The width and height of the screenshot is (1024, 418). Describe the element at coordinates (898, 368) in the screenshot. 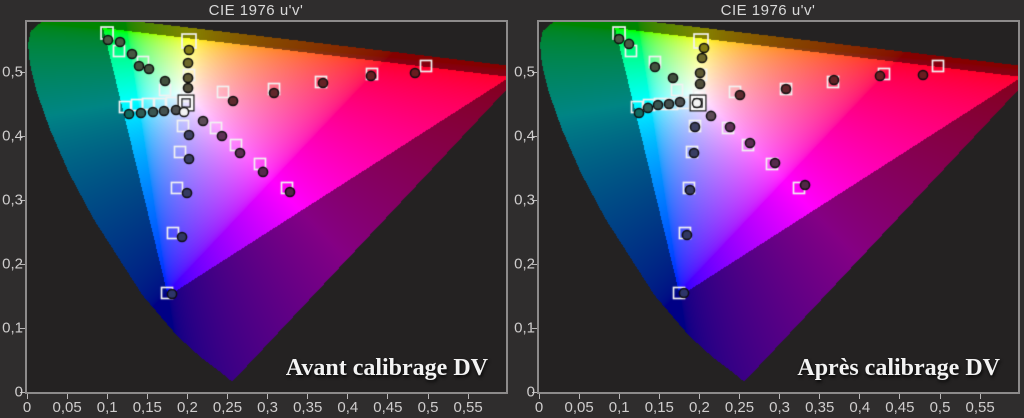

I see `annotation-label: Après calibrage DV` at that location.